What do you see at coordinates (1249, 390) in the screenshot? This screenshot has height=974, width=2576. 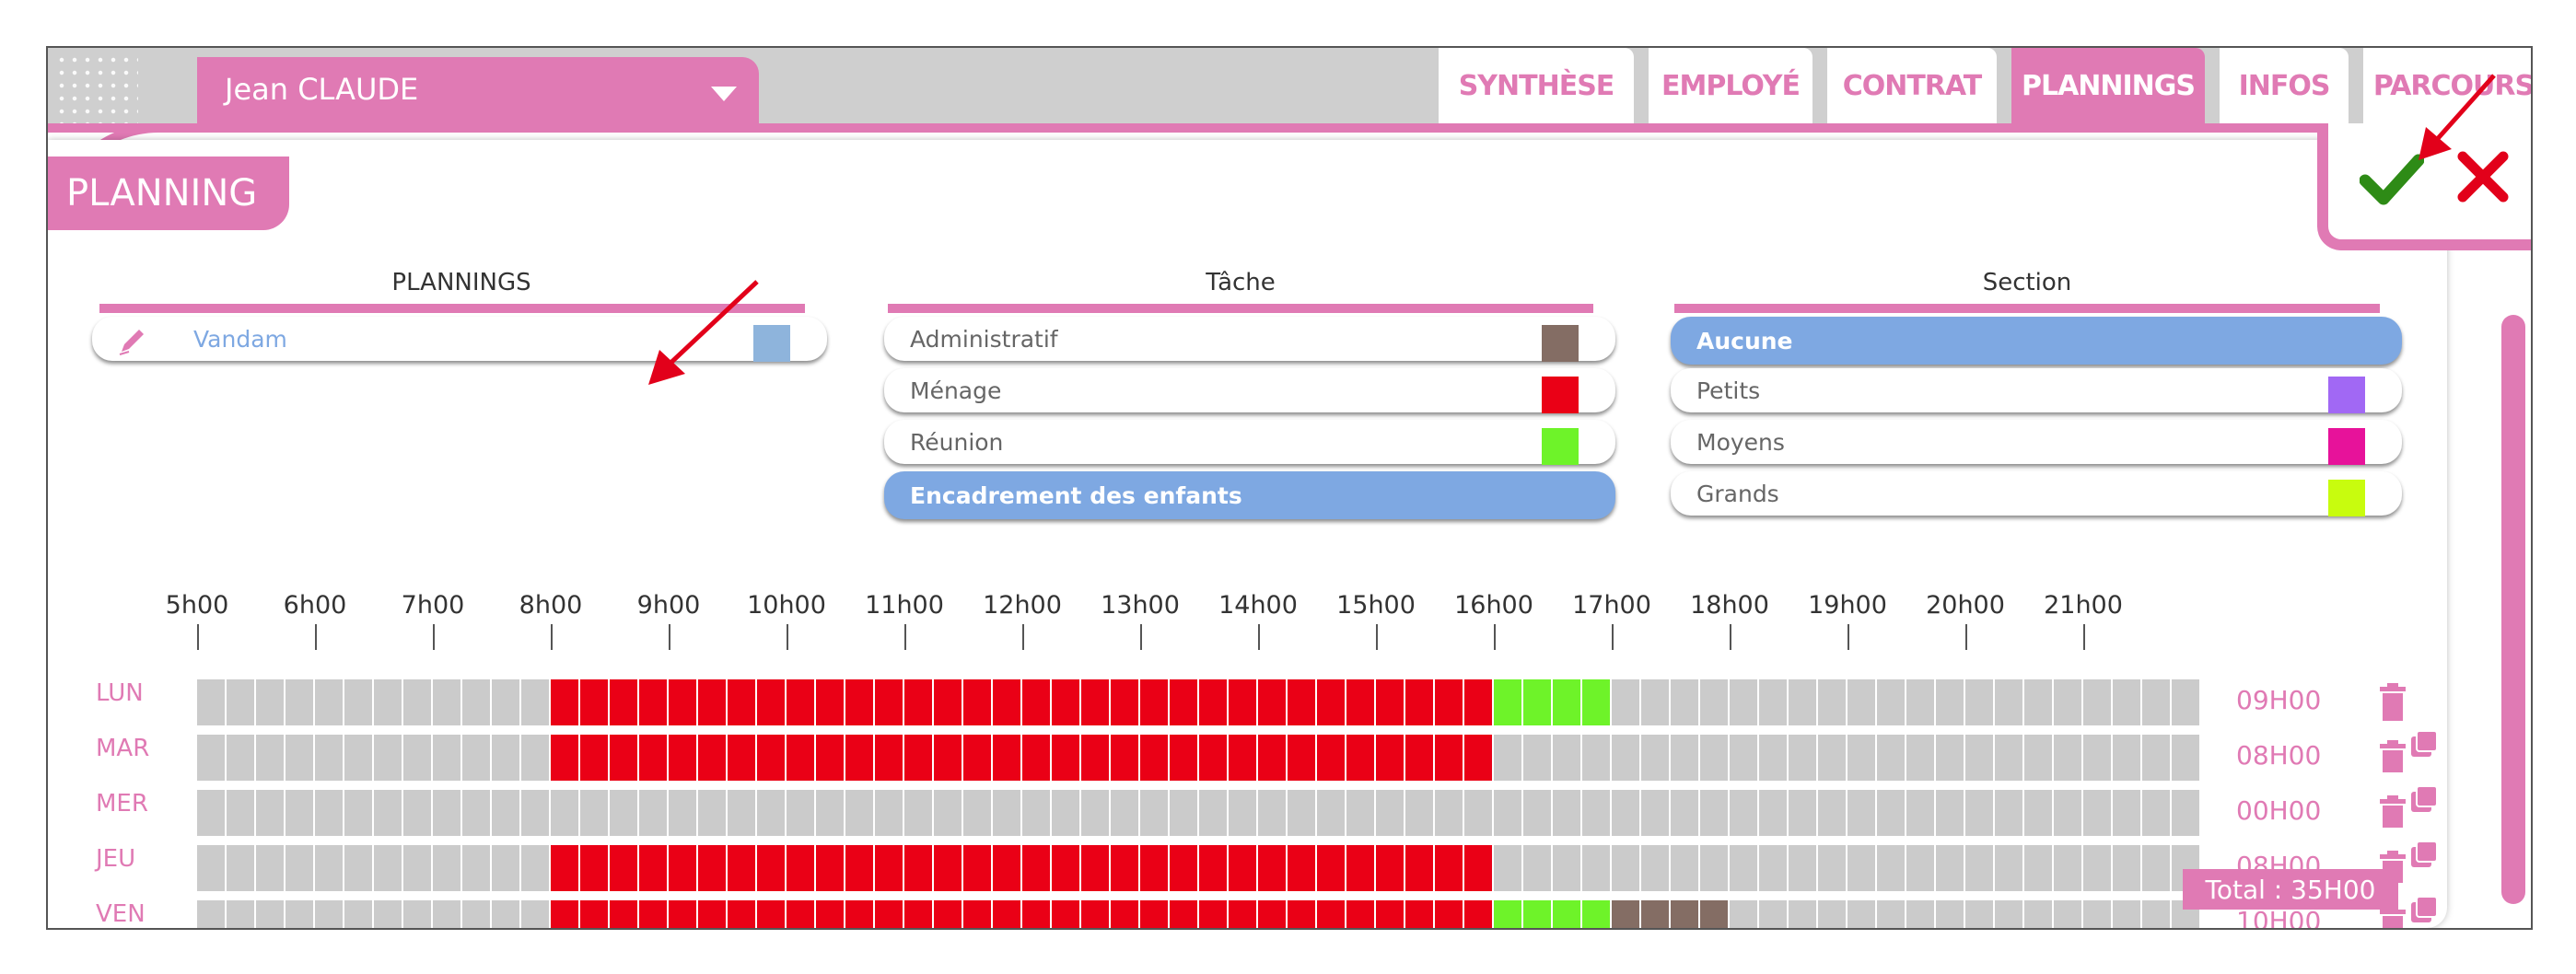 I see `tache-item-menage: Ménage` at bounding box center [1249, 390].